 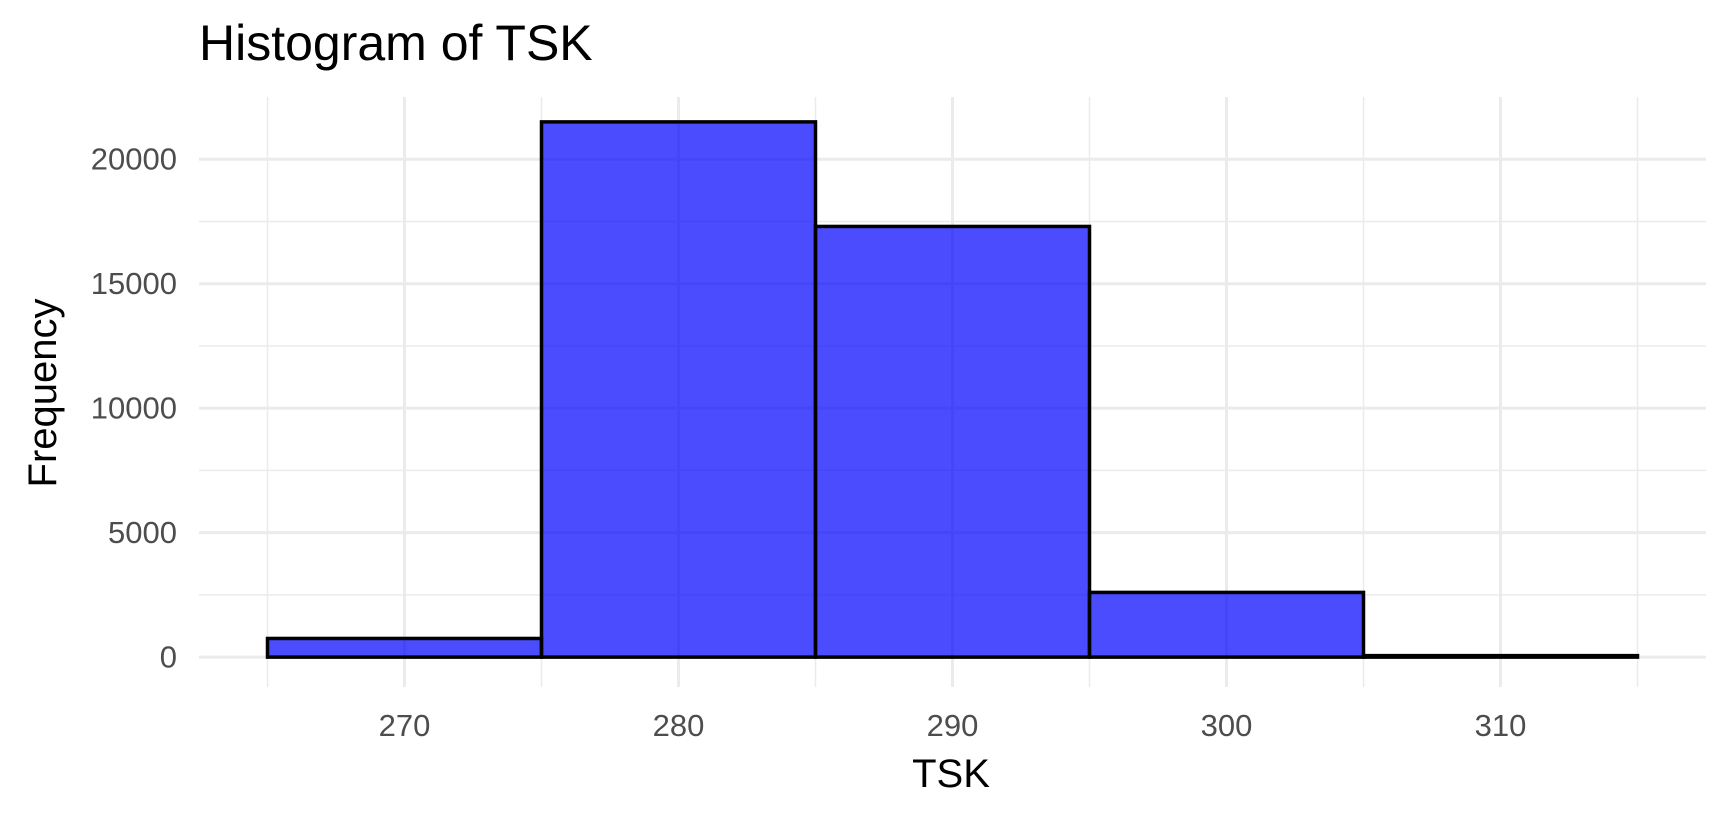 What do you see at coordinates (168, 657) in the screenshot?
I see `y-tick-label: 0` at bounding box center [168, 657].